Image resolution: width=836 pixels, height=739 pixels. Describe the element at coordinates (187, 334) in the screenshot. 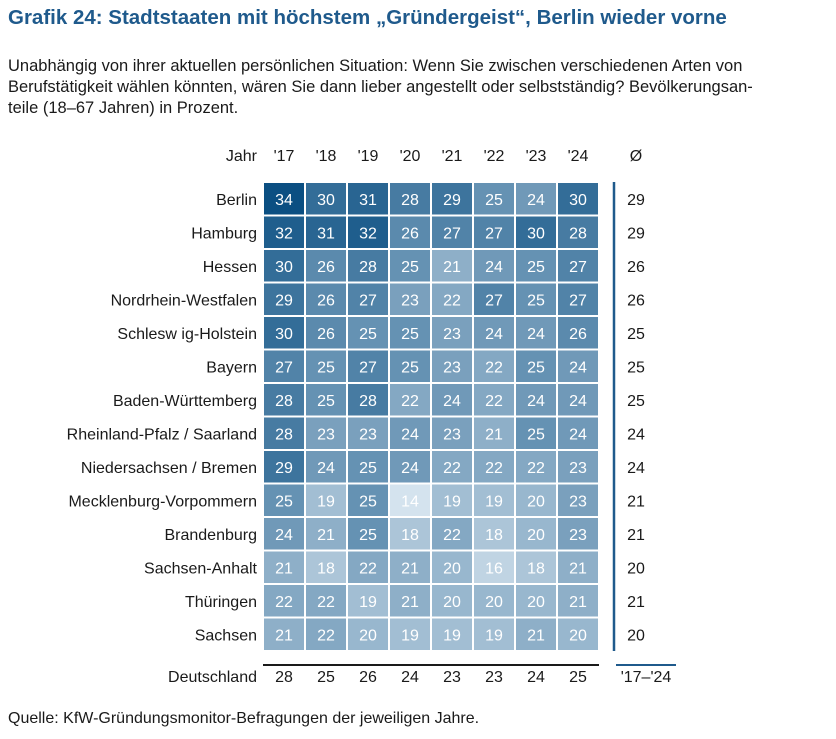

I see `row-label: Schlesw ig-Holstein` at that location.